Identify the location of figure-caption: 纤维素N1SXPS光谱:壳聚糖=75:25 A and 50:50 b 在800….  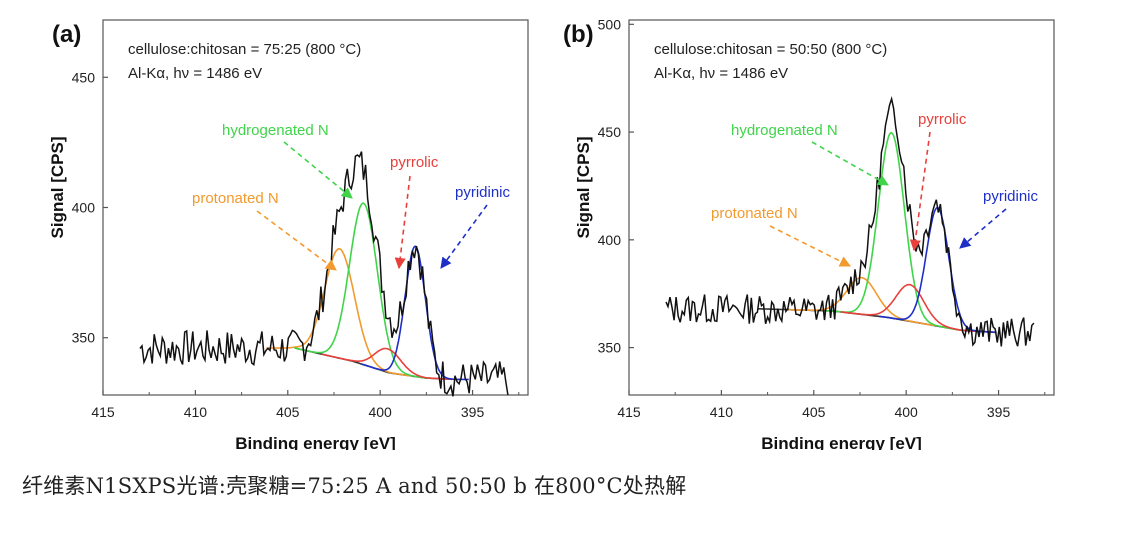
(354, 486).